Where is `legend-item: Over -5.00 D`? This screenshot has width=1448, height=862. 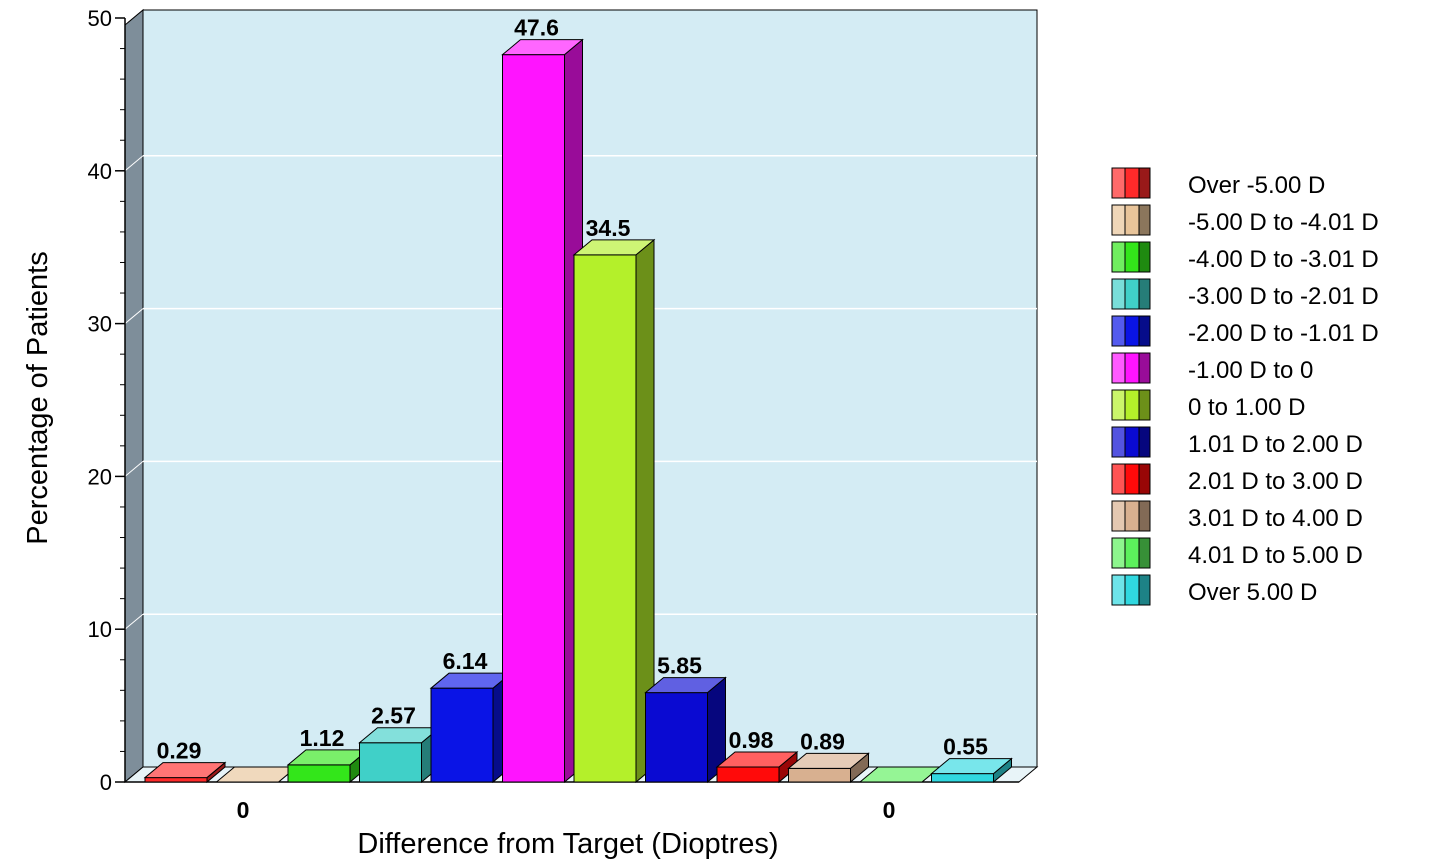
legend-item: Over -5.00 D is located at coordinates (1218, 183).